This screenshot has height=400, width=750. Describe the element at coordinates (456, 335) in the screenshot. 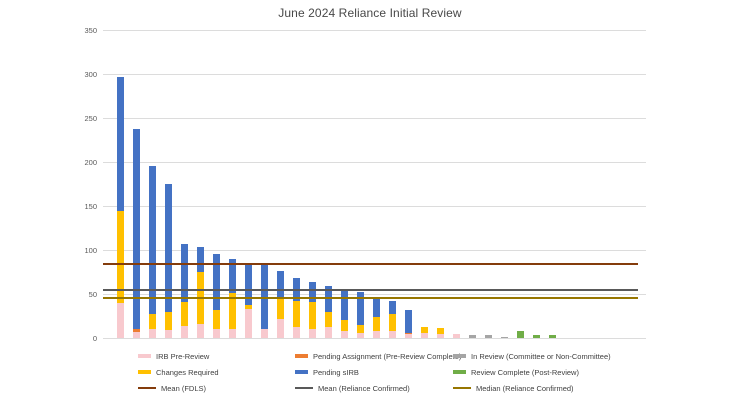

I see `bar-22-segment-irb-pre-review` at that location.